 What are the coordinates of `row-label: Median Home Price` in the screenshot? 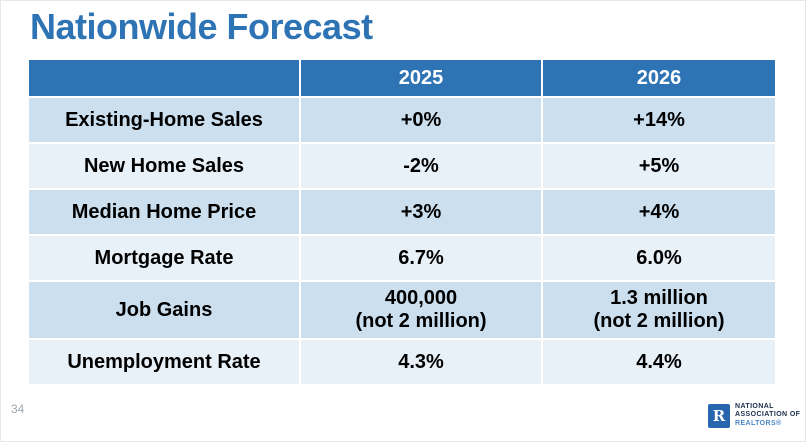 It's located at (164, 212).